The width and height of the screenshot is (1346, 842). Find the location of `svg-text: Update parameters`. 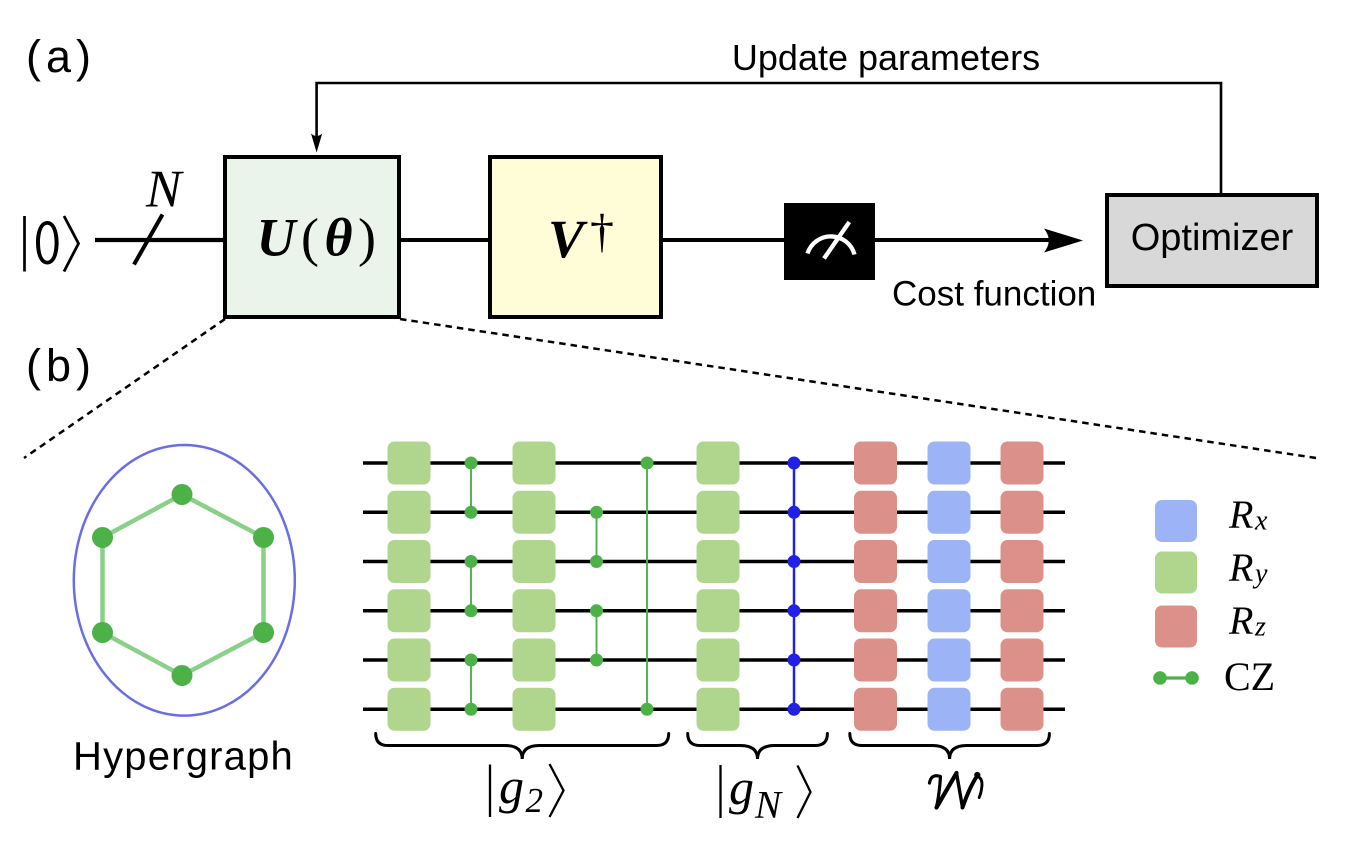

svg-text: Update parameters is located at coordinates (886, 57).